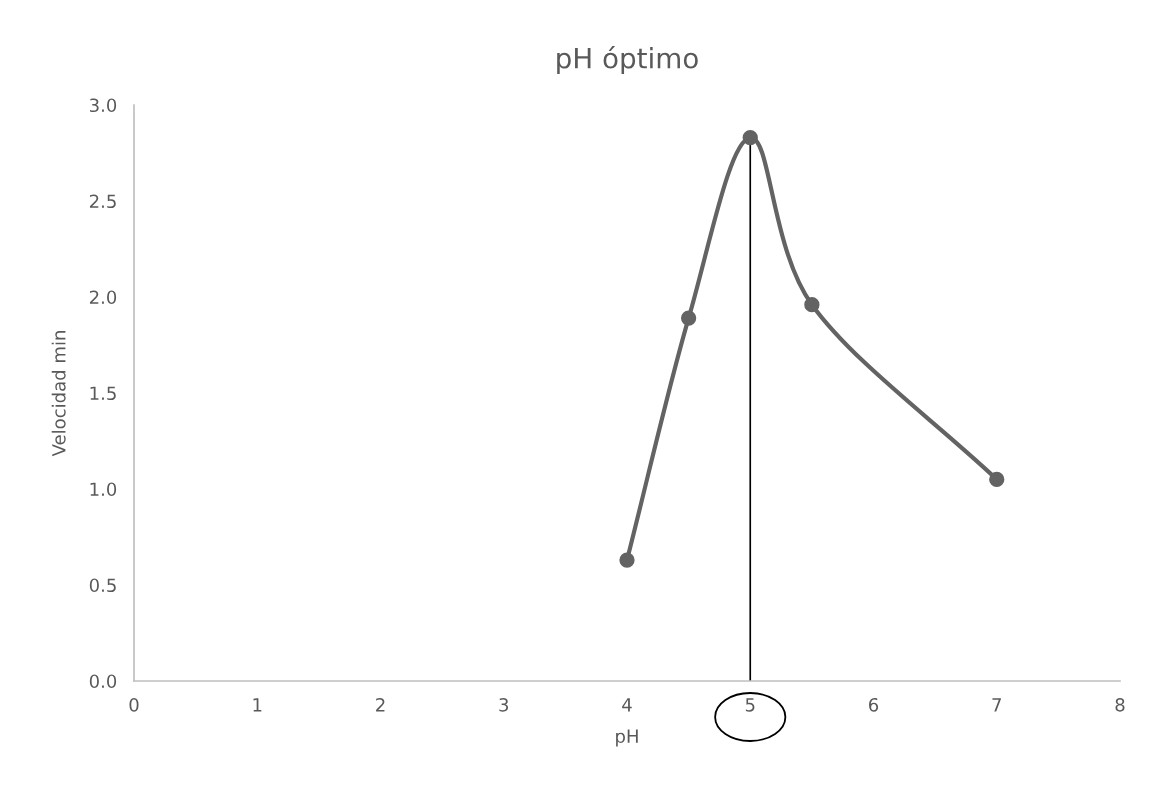  What do you see at coordinates (103, 489) in the screenshot?
I see `y-tick-label: 1.0` at bounding box center [103, 489].